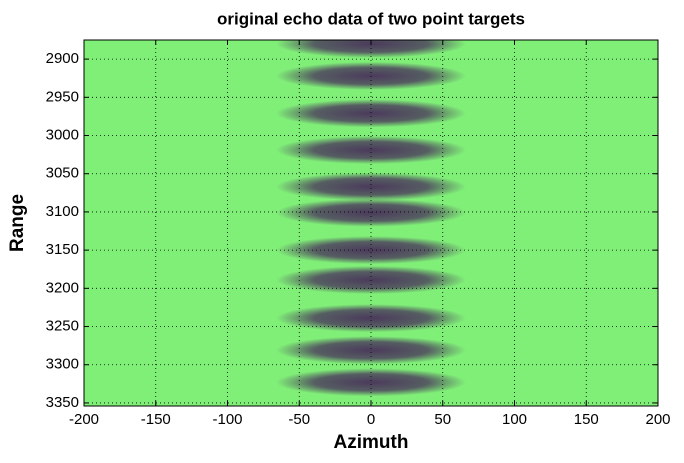 Image resolution: width=684 pixels, height=463 pixels. Describe the element at coordinates (514, 419) in the screenshot. I see `x-tick-label: 100` at that location.